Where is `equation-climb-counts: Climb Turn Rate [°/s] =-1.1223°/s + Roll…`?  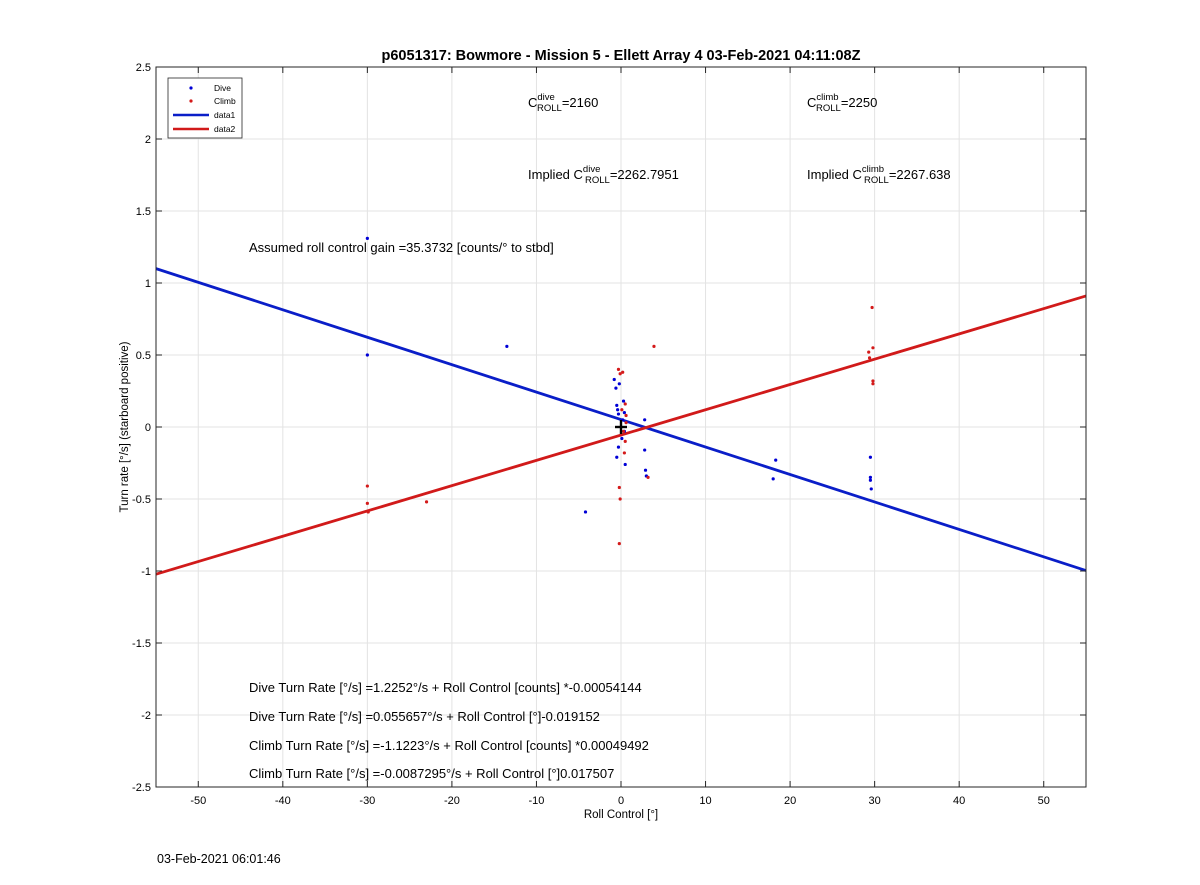
equation-climb-counts: Climb Turn Rate [°/s] =-1.1223°/s + Roll… is located at coordinates (449, 745).